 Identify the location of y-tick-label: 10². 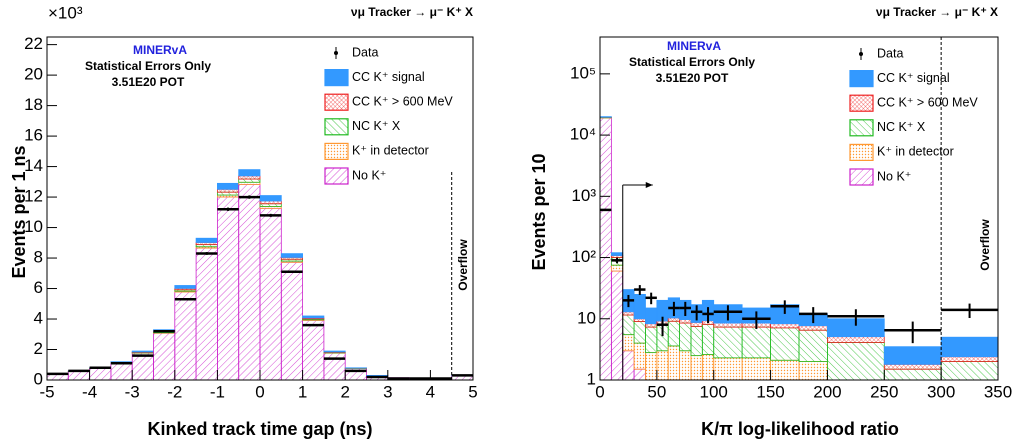
(583, 256).